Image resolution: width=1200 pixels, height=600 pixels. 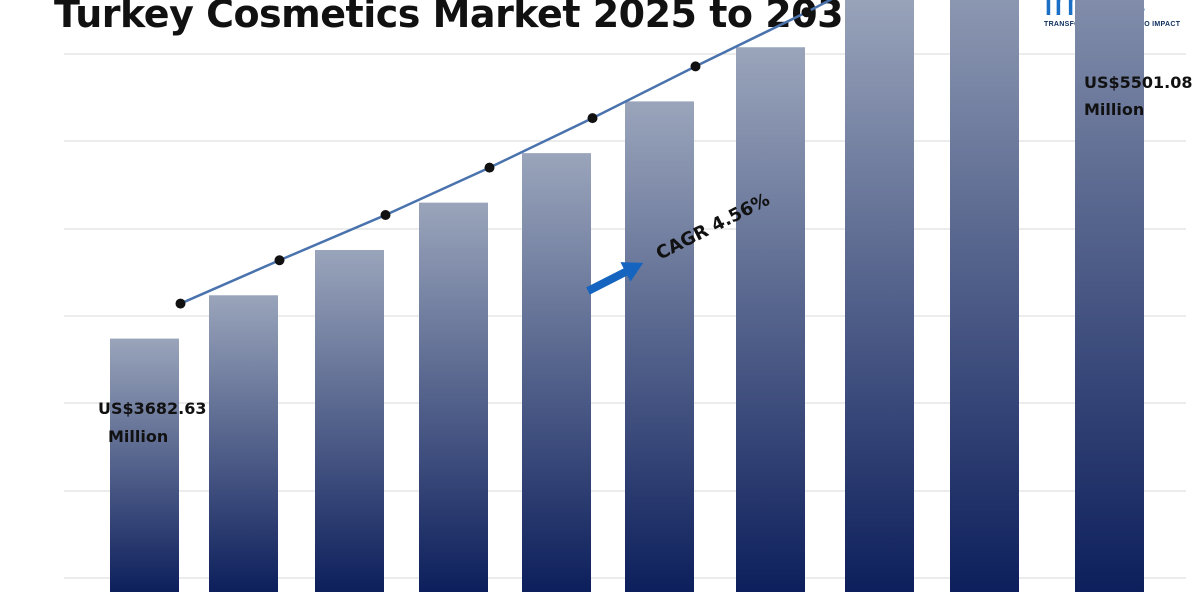 What do you see at coordinates (152, 408) in the screenshot?
I see `start-value-label: US$3682.63` at bounding box center [152, 408].